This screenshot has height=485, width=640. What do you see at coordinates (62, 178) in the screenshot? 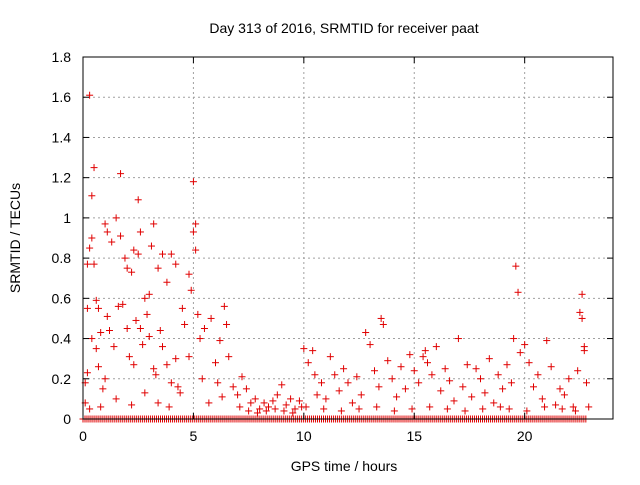
I see `y-tick-label: 1.2` at bounding box center [62, 178].